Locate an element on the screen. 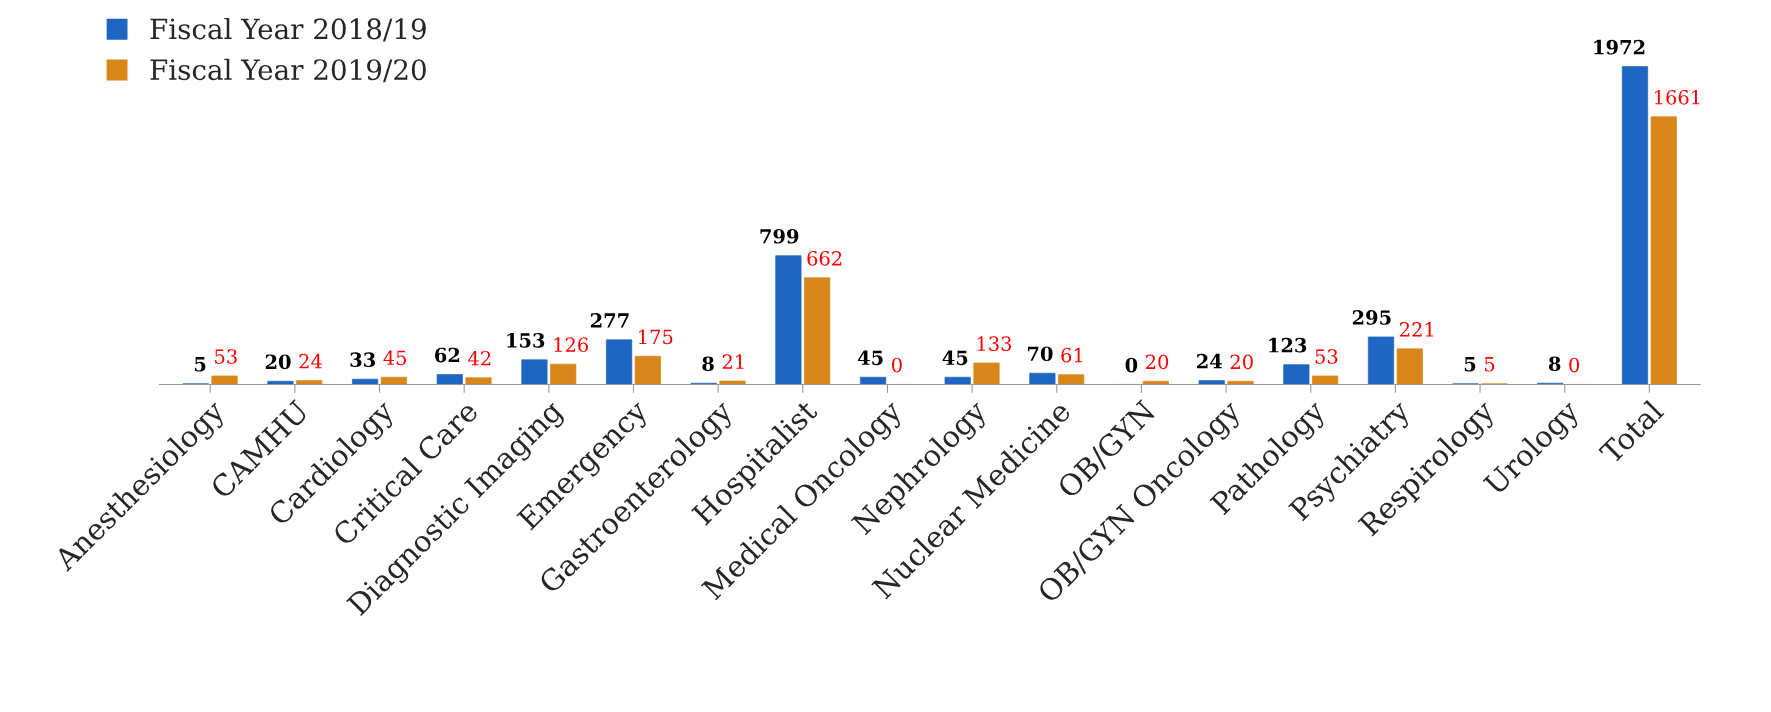 This screenshot has width=1771, height=712. data-label: 123 is located at coordinates (1288, 345).